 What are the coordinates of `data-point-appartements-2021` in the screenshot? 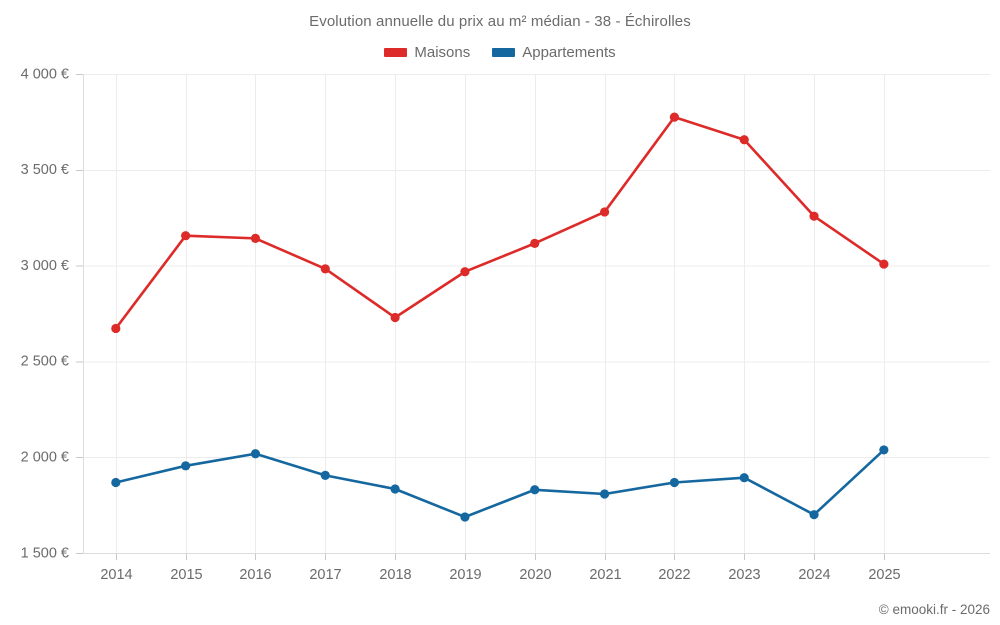 It's located at (604, 494).